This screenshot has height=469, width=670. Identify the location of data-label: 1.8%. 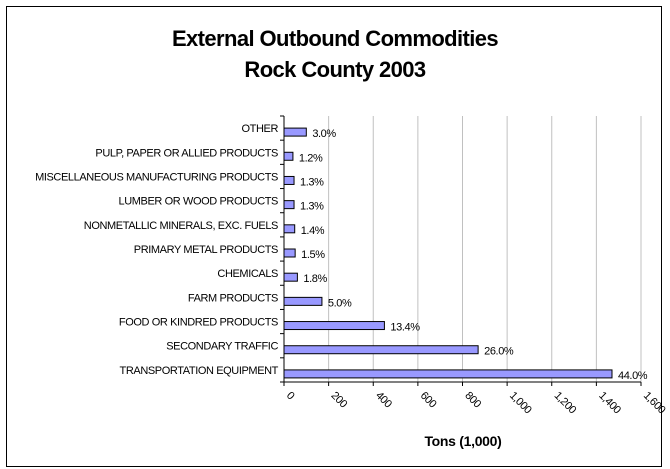
(315, 279).